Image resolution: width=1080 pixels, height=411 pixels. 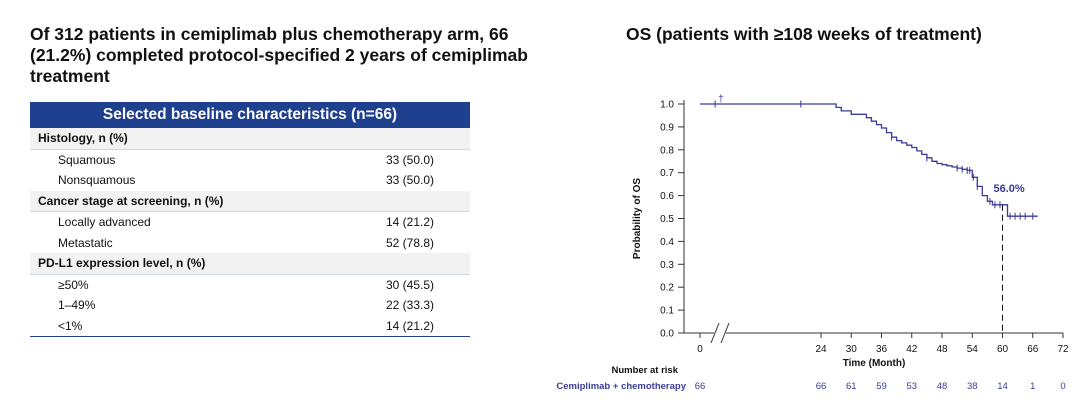 What do you see at coordinates (122, 263) in the screenshot?
I see `row-label: PD-L1 expression level, n (%)` at bounding box center [122, 263].